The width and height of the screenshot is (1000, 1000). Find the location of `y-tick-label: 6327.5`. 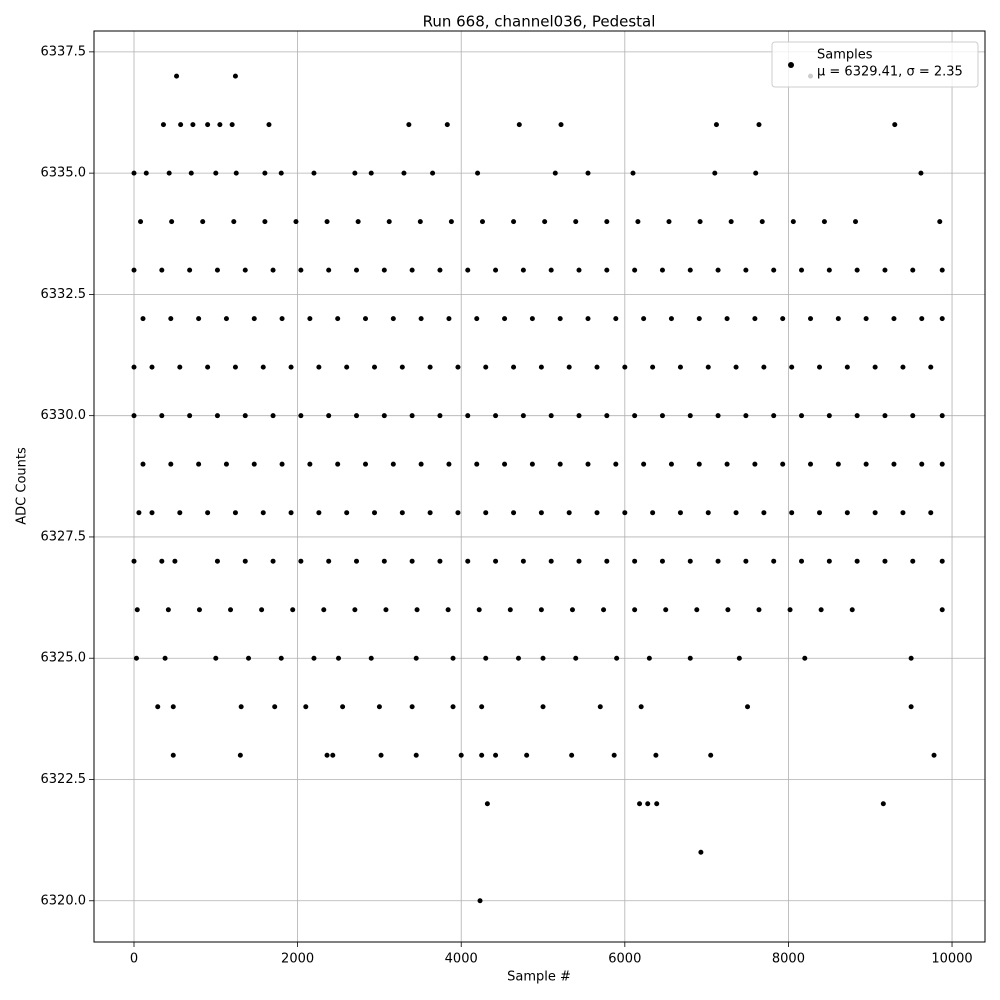

y-tick-label: 6327.5 is located at coordinates (64, 536).